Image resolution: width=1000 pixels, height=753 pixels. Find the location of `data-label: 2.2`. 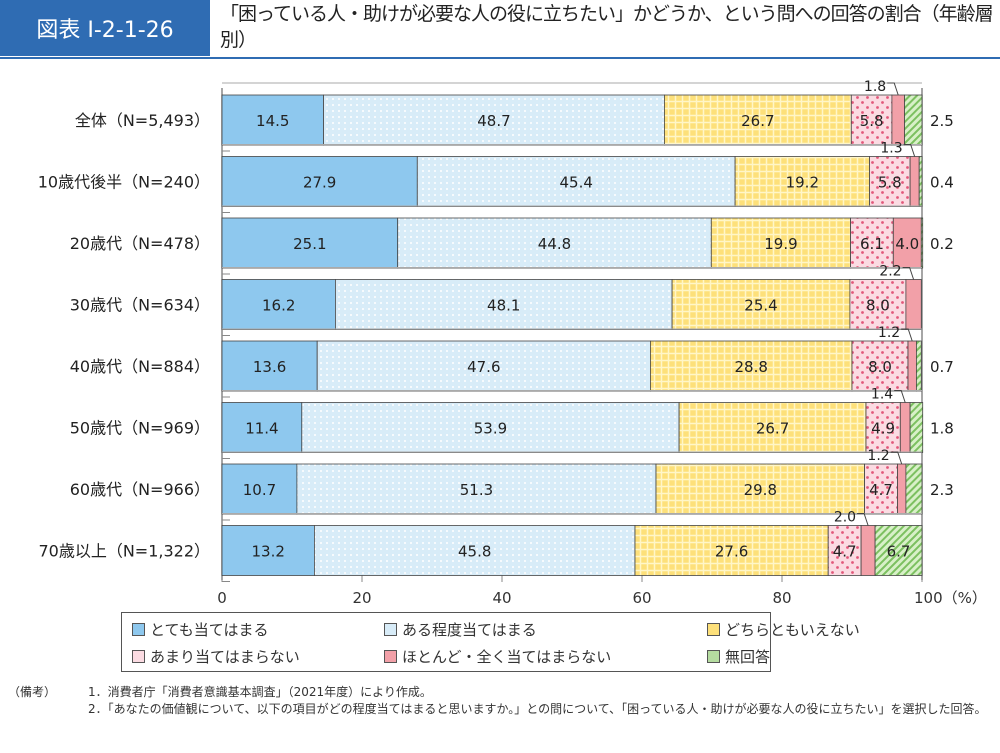

data-label: 2.2 is located at coordinates (890, 272).